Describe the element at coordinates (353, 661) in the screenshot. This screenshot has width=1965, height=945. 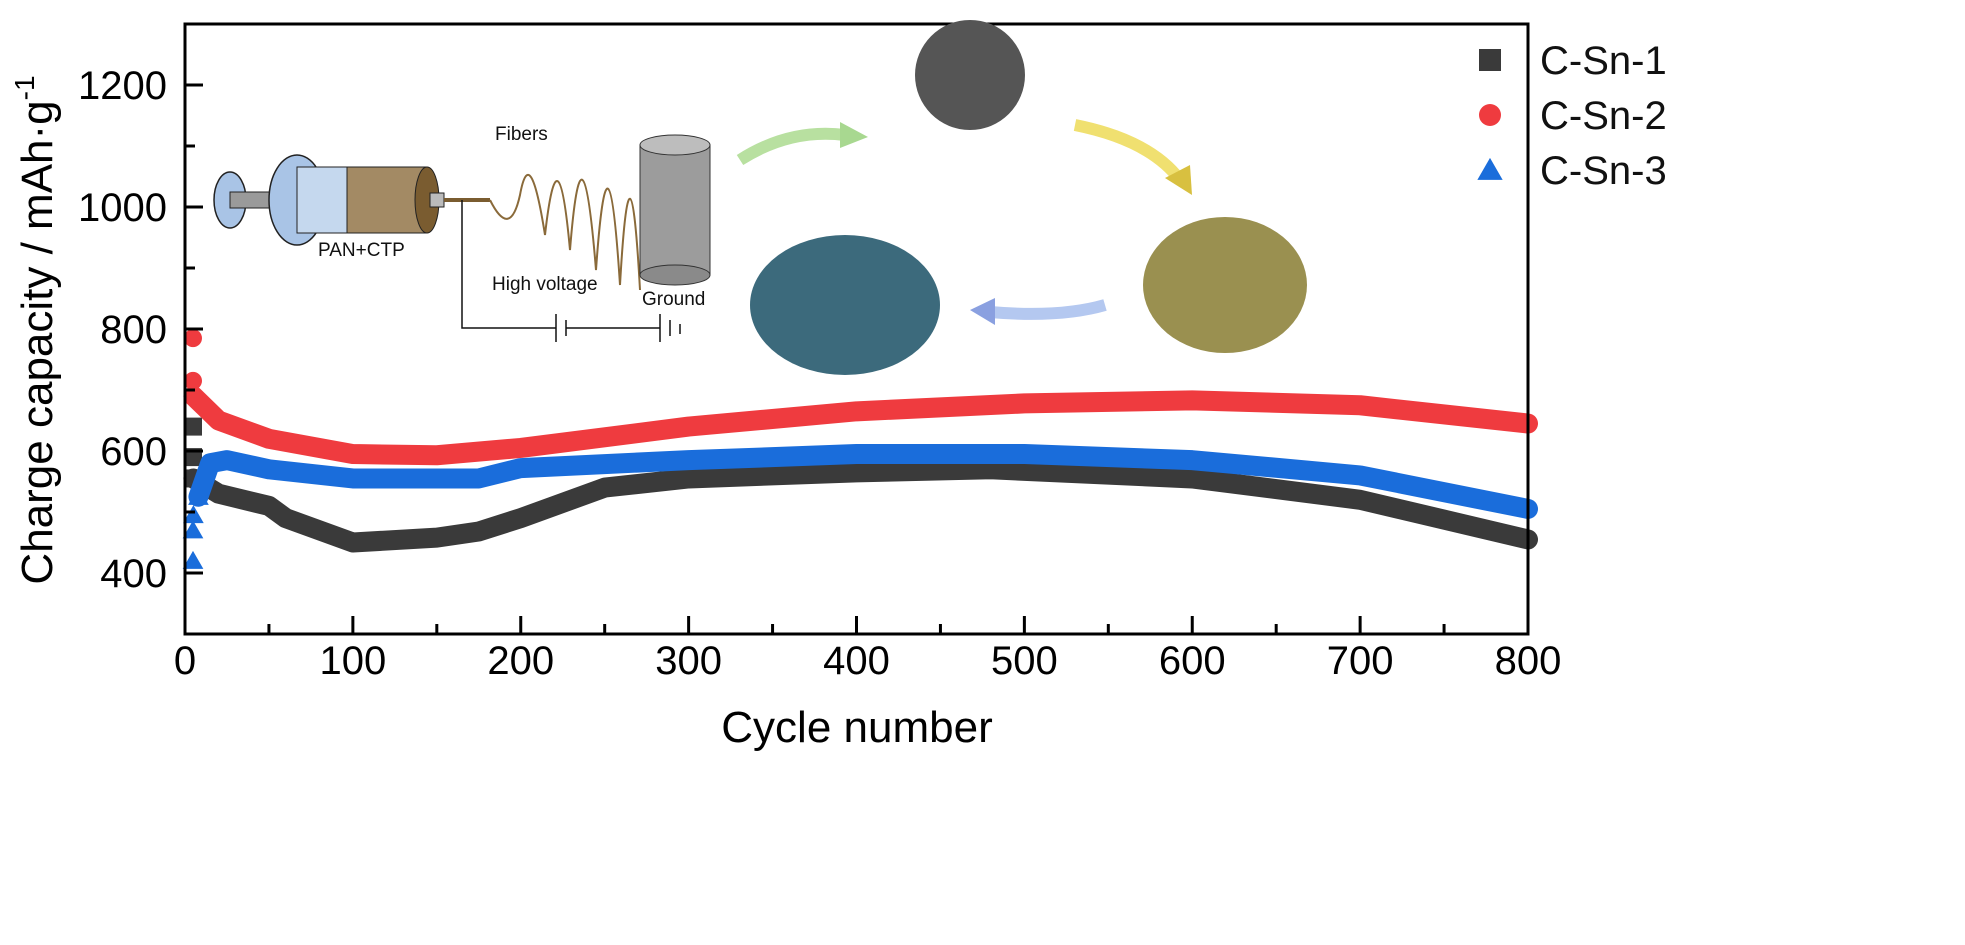
I see `x-tick-label: 100` at that location.